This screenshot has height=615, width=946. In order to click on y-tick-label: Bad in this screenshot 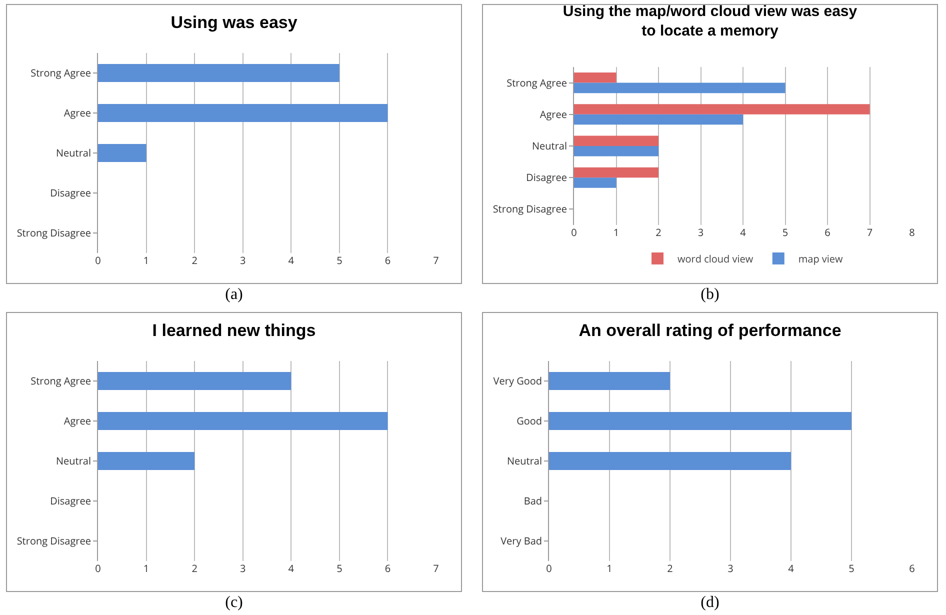, I will do `click(533, 501)`.